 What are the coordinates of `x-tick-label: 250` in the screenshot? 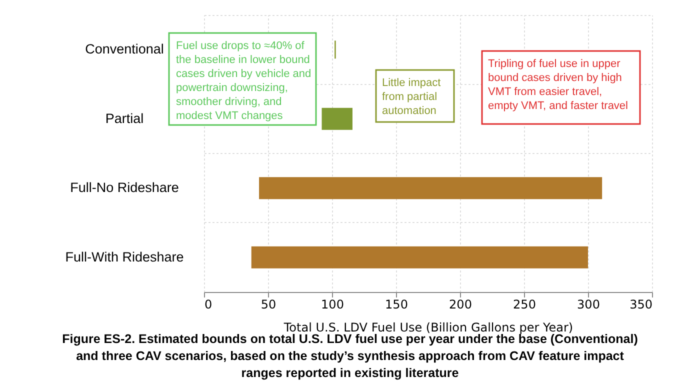 It's located at (524, 305).